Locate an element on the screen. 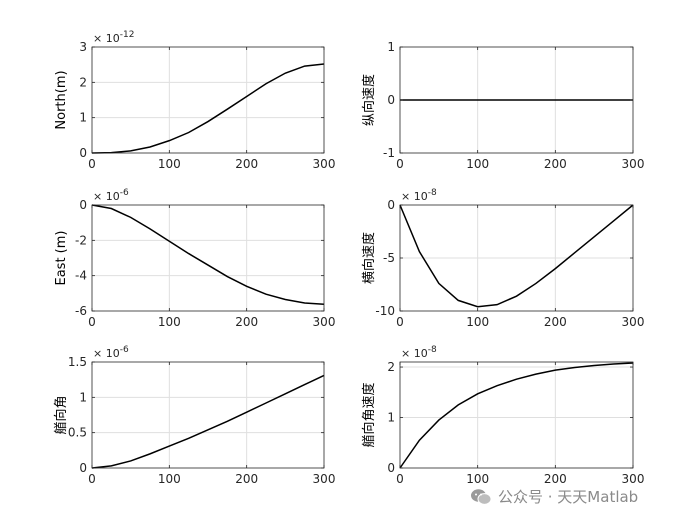 This screenshot has height=525, width=700. y-tick-label: -2 is located at coordinates (81, 240).